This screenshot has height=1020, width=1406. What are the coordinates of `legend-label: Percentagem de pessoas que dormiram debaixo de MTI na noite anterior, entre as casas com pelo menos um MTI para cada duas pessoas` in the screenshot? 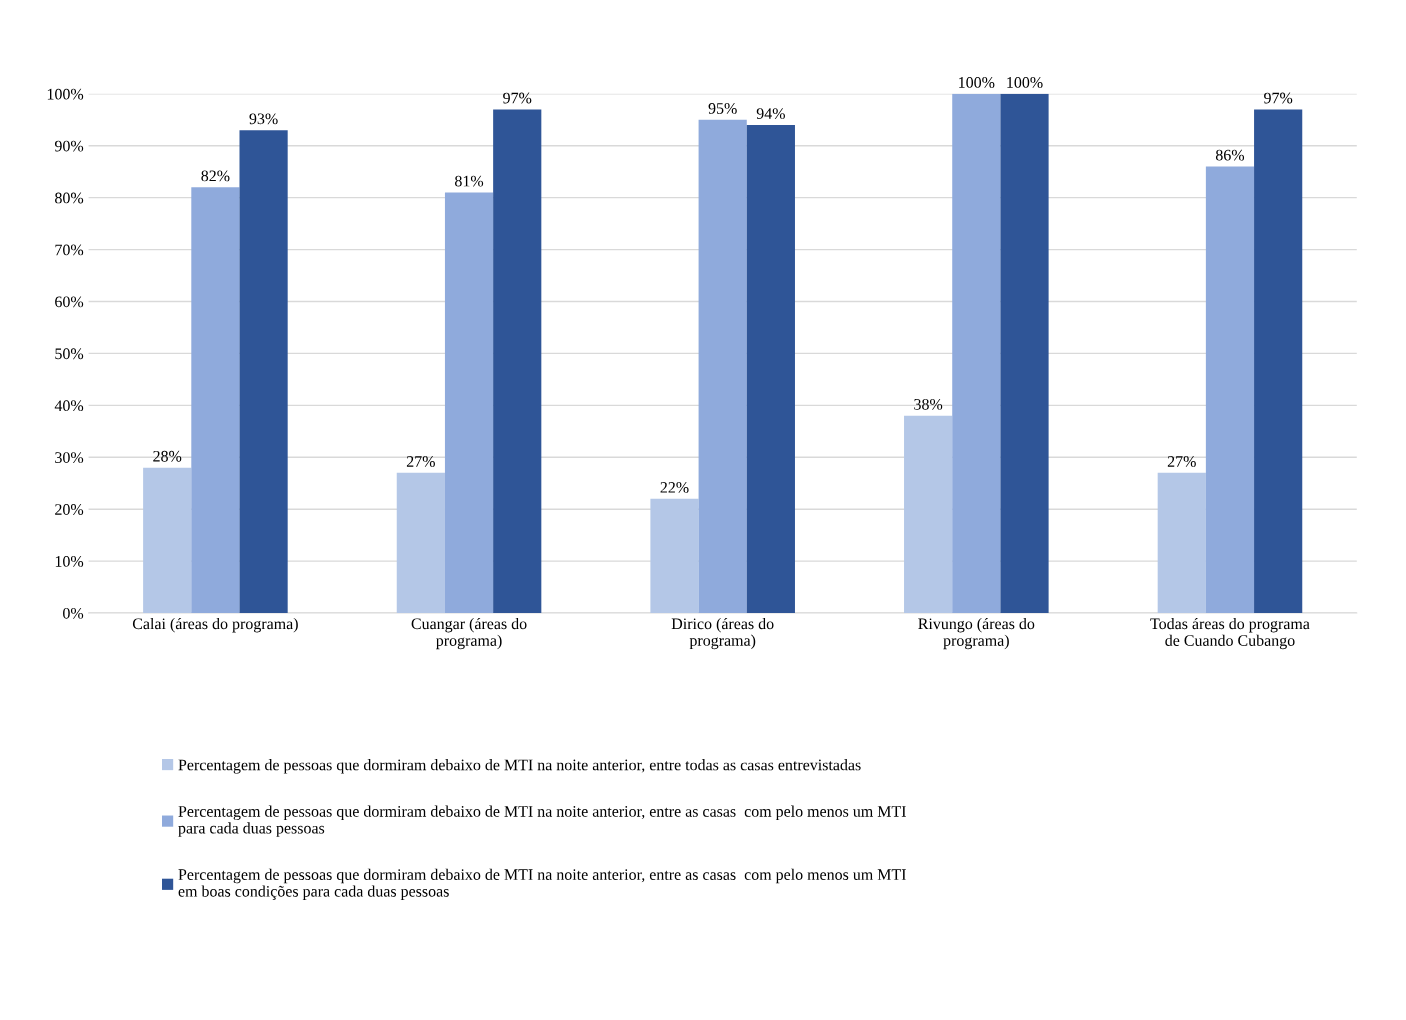 It's located at (542, 821).